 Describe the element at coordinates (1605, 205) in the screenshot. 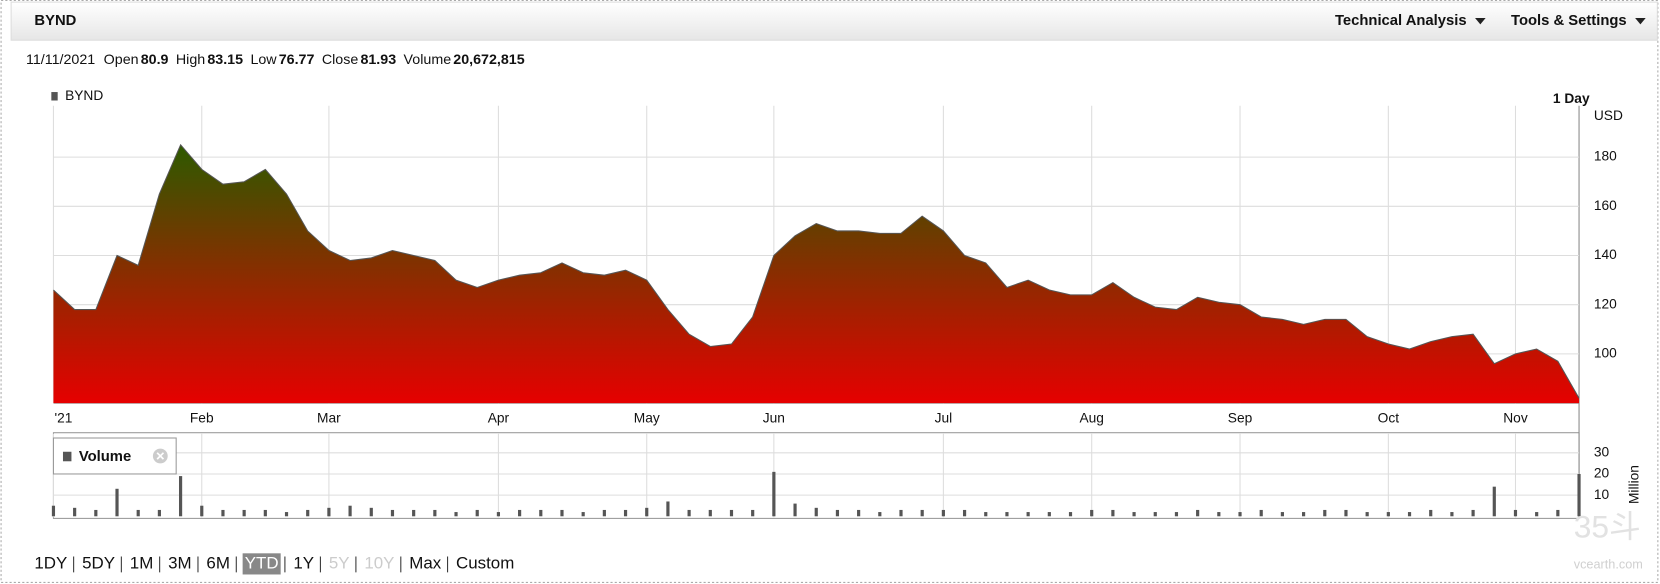

I see `y-tick-label: 160` at that location.